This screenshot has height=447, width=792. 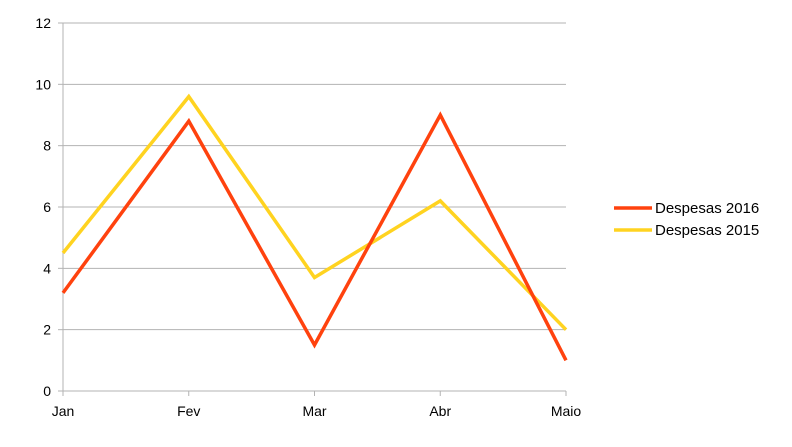 What do you see at coordinates (707, 230) in the screenshot?
I see `legend-label: Despesas 2015` at bounding box center [707, 230].